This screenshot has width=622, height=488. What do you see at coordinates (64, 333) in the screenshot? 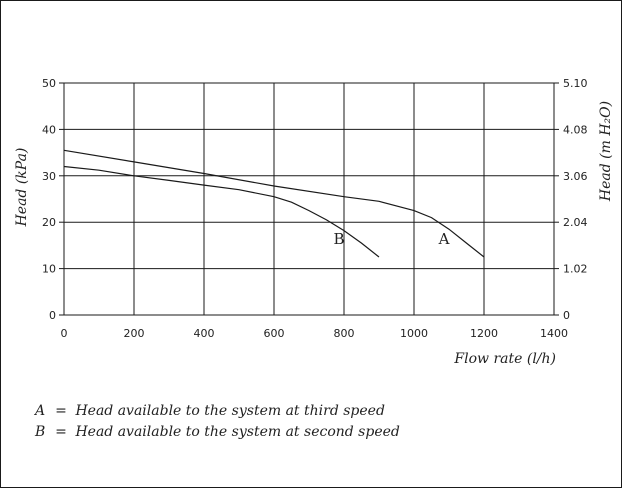
I see `x-tick-label: 0` at bounding box center [64, 333].